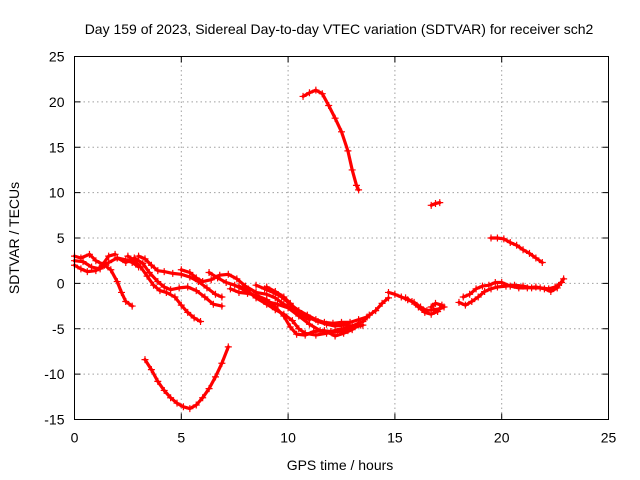  What do you see at coordinates (75, 438) in the screenshot?
I see `x-tick-label: 0` at bounding box center [75, 438].